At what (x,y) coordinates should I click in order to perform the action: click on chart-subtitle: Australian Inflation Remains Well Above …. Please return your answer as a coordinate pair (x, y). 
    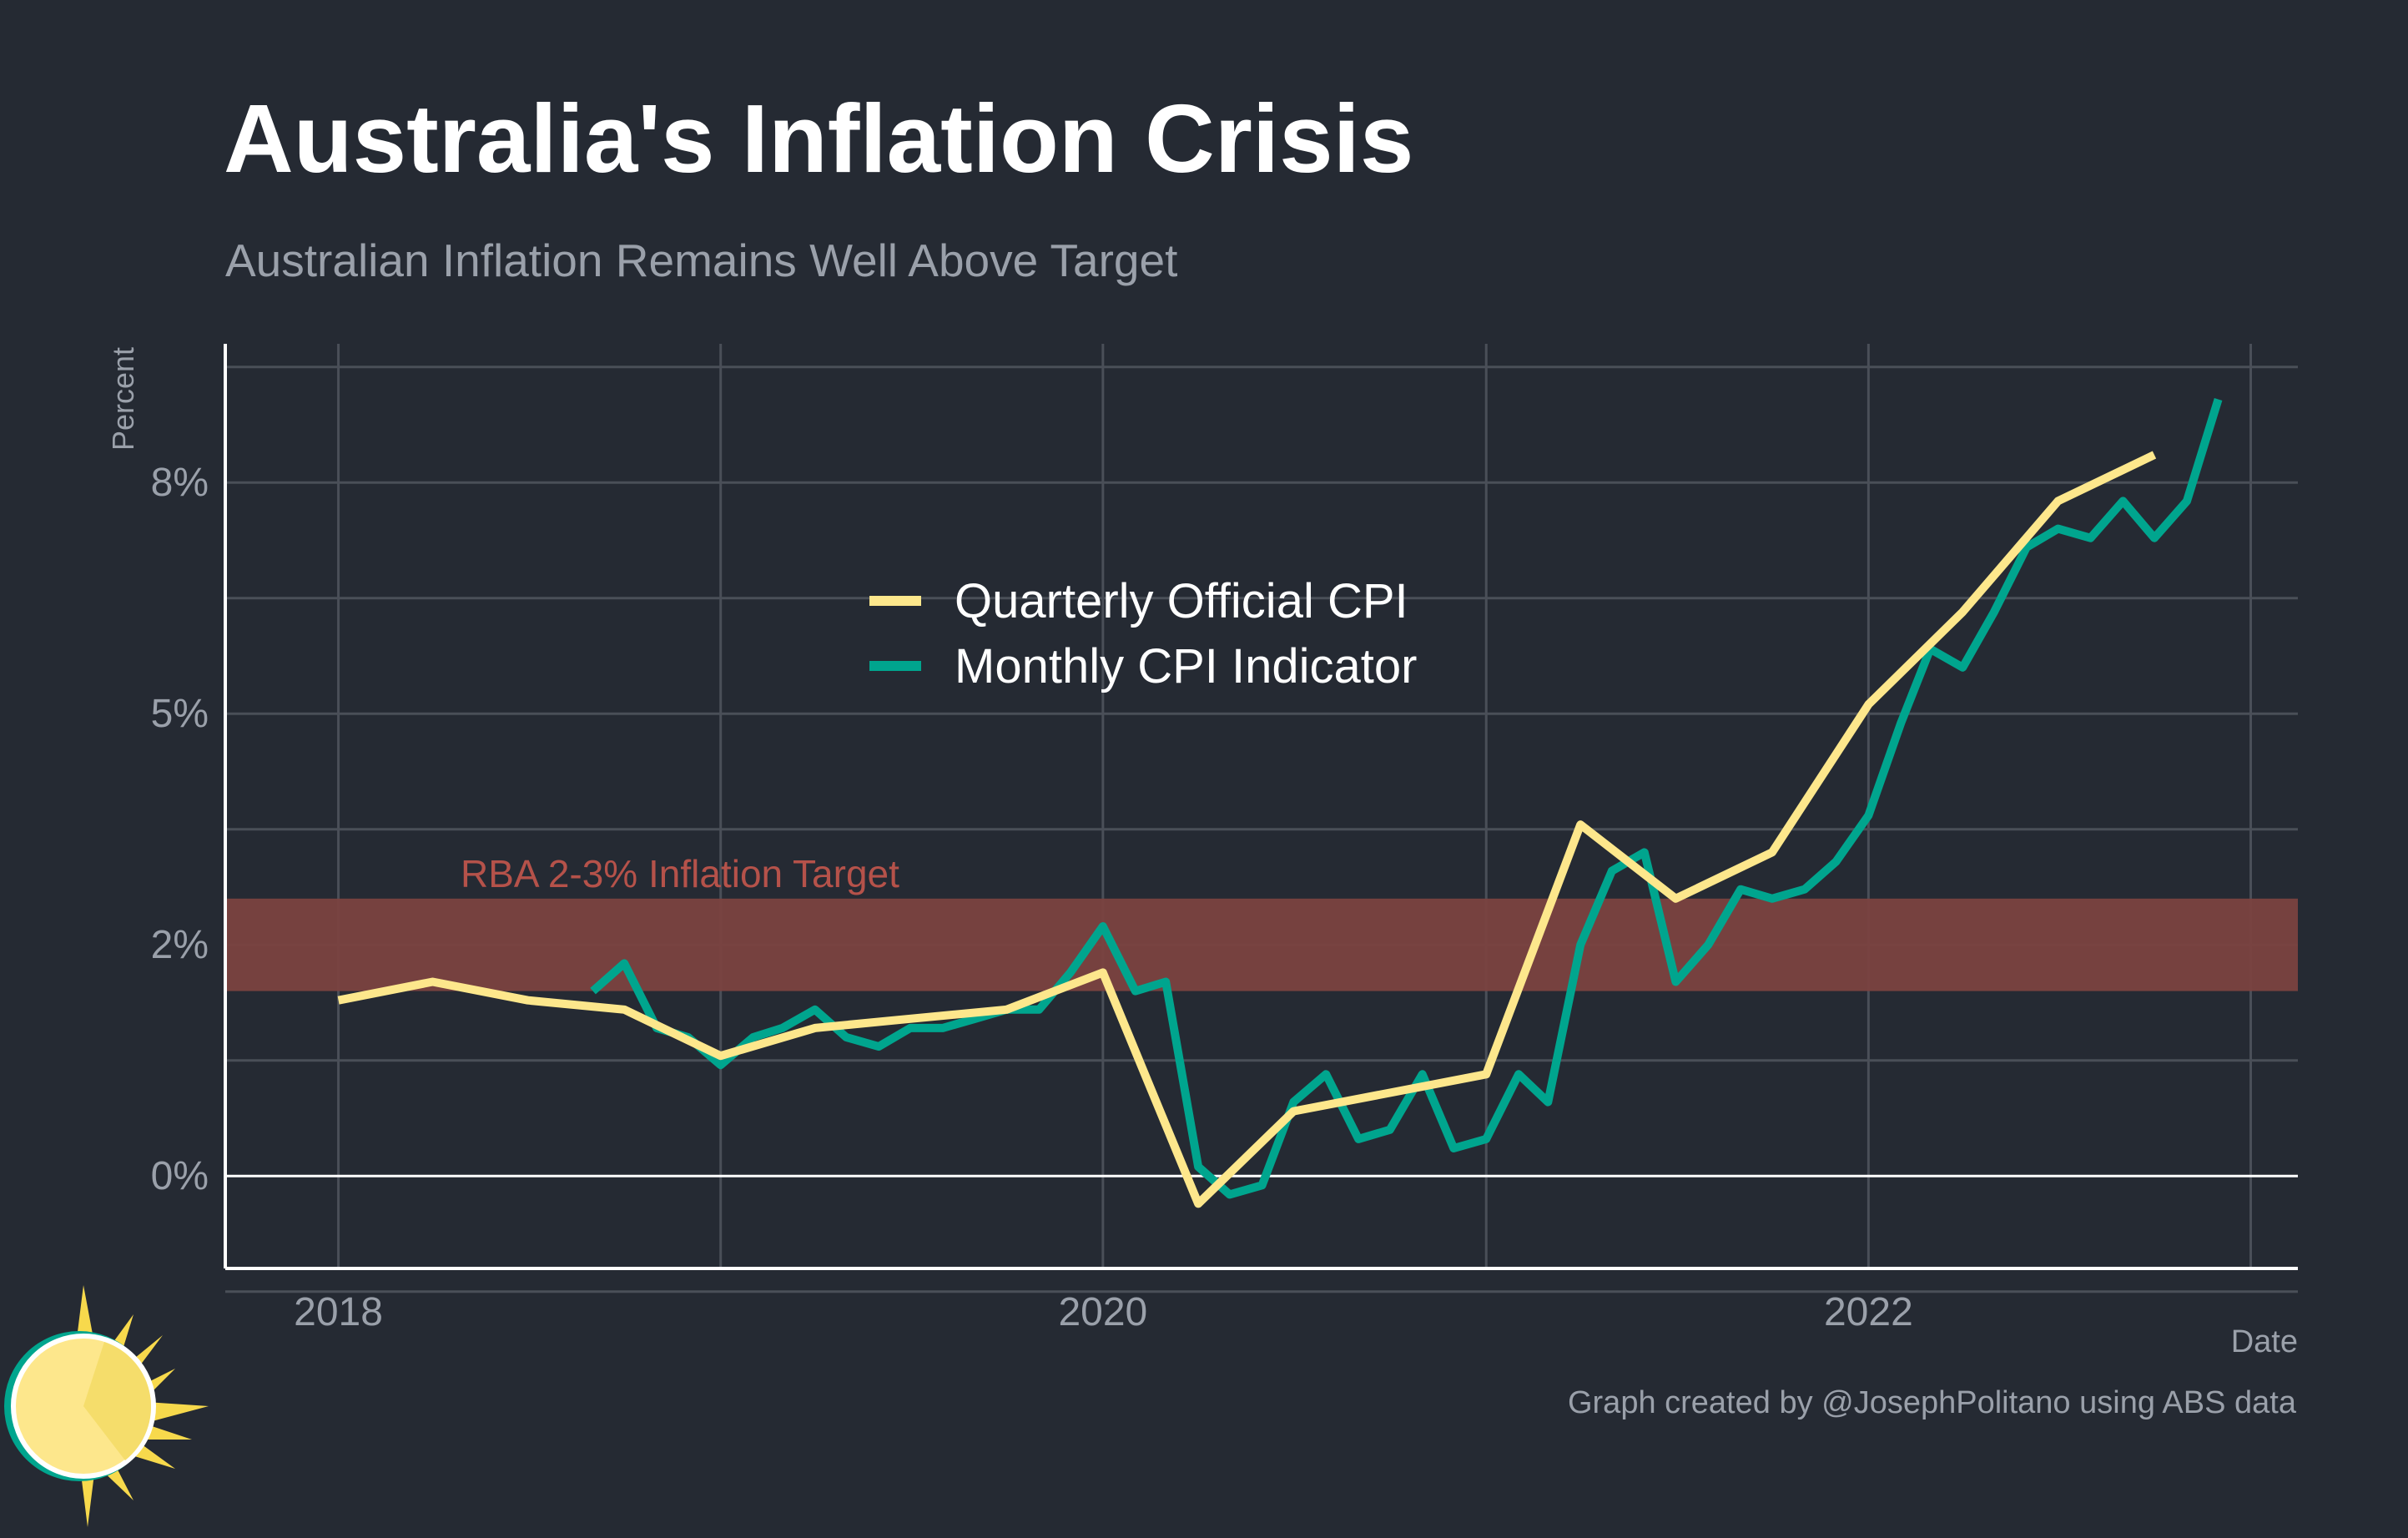
    Looking at the image, I should click on (701, 260).